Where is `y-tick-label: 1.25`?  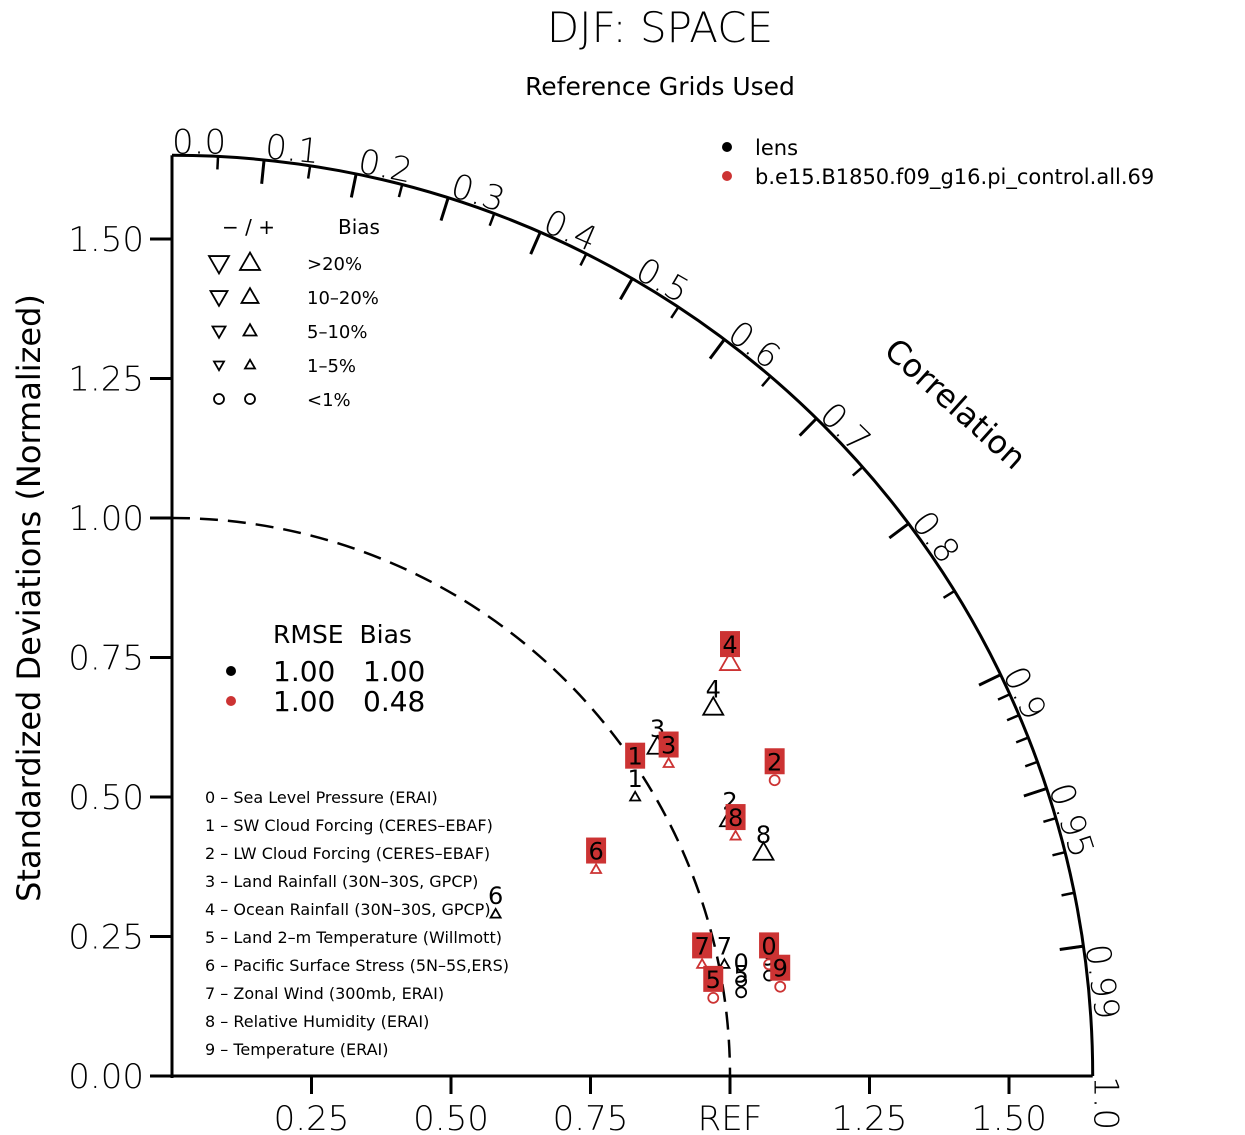
y-tick-label: 1.25 is located at coordinates (106, 380).